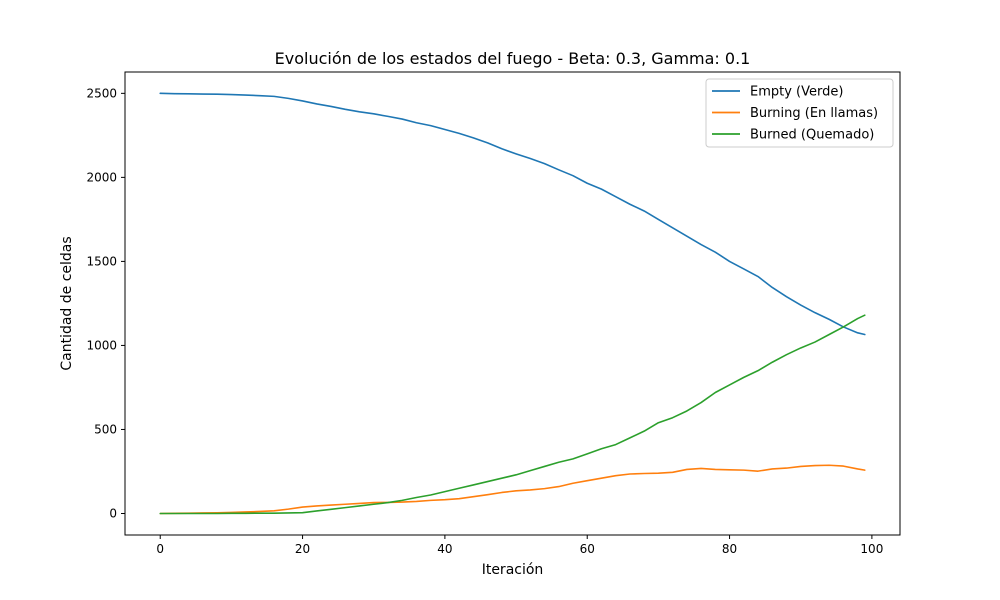 The width and height of the screenshot is (1000, 600). What do you see at coordinates (101, 93) in the screenshot?
I see `y-tick-label: 2500` at bounding box center [101, 93].